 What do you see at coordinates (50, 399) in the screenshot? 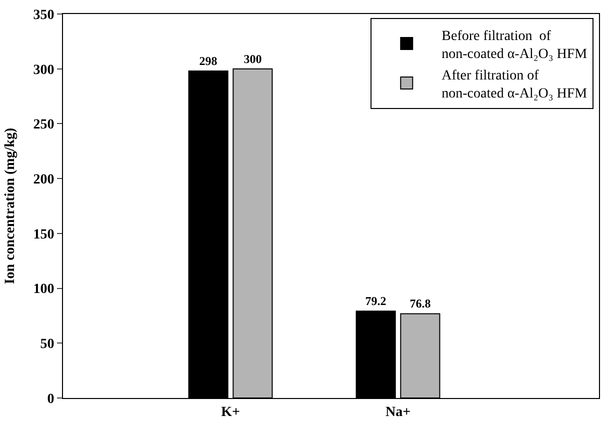
I see `y-tick-label: 0` at bounding box center [50, 399].